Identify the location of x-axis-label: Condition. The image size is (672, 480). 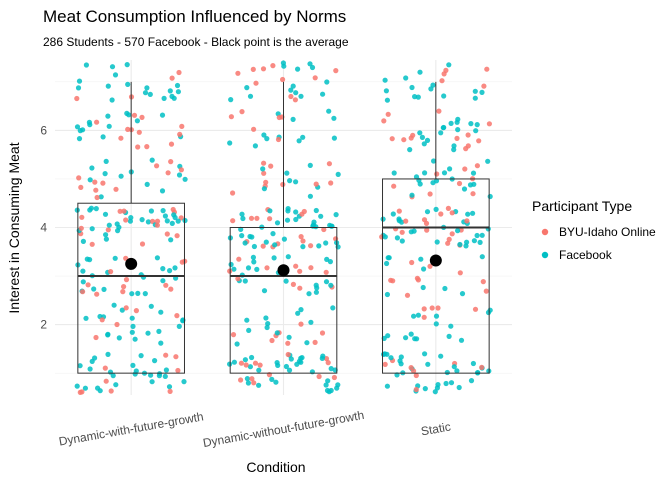
(275, 467).